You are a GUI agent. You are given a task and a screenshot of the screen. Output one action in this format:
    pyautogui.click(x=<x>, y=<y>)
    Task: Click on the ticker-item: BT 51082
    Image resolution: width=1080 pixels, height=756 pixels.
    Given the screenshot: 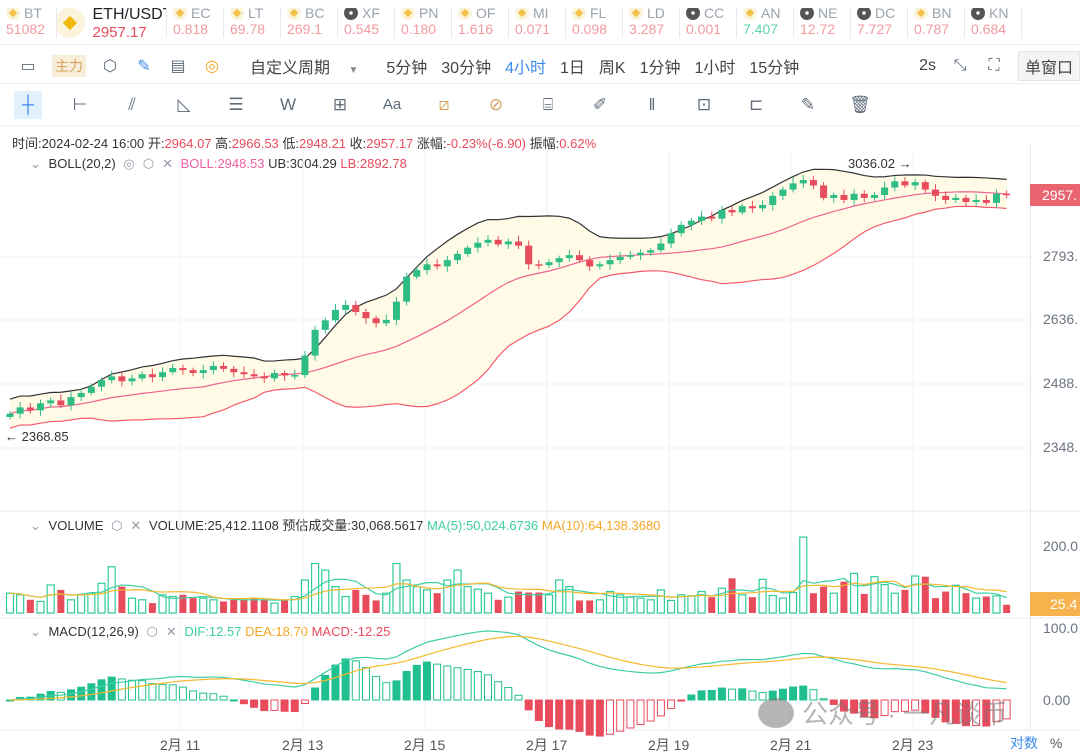 What is the action you would take?
    pyautogui.click(x=28, y=23)
    